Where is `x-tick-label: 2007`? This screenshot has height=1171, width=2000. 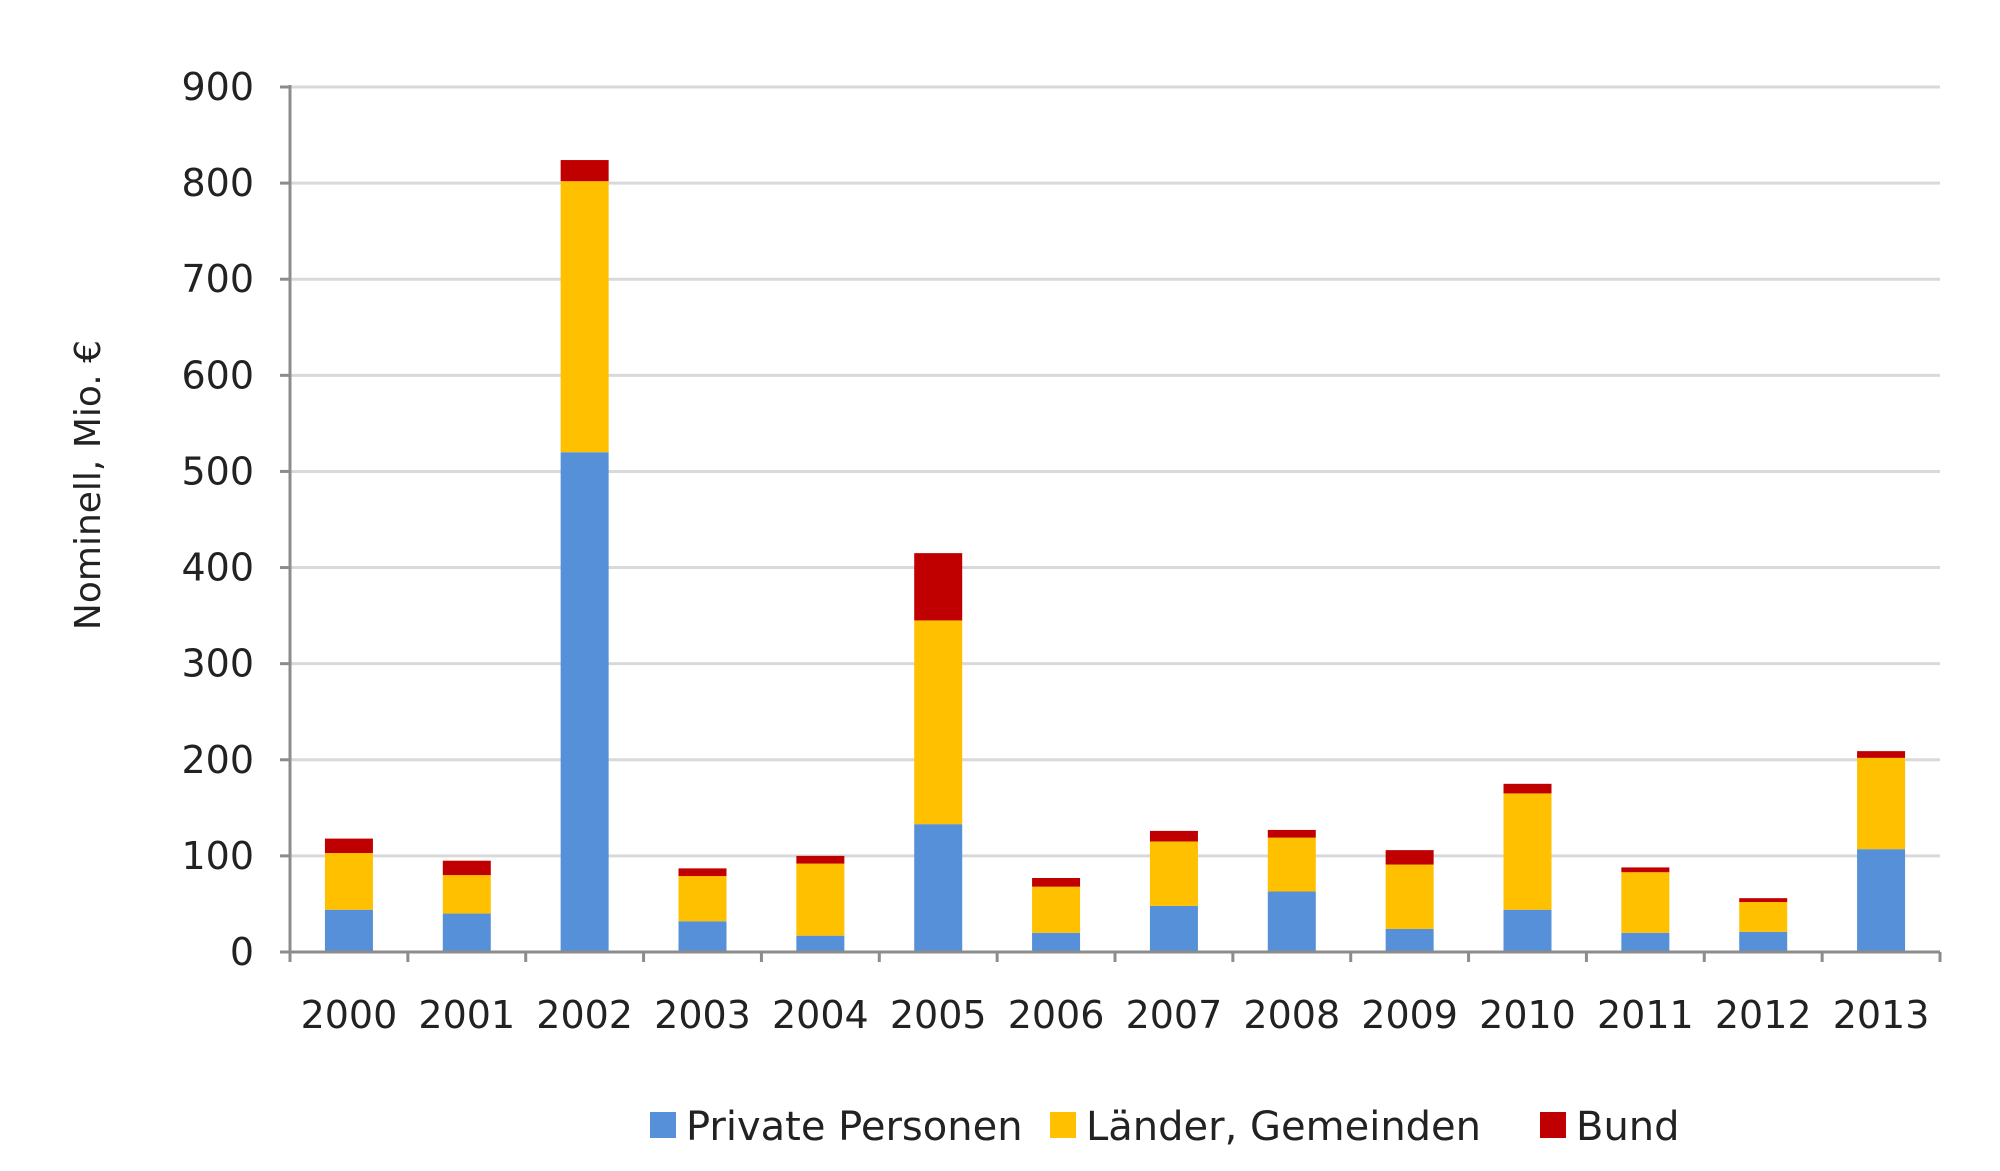
x-tick-label: 2007 is located at coordinates (1174, 1015).